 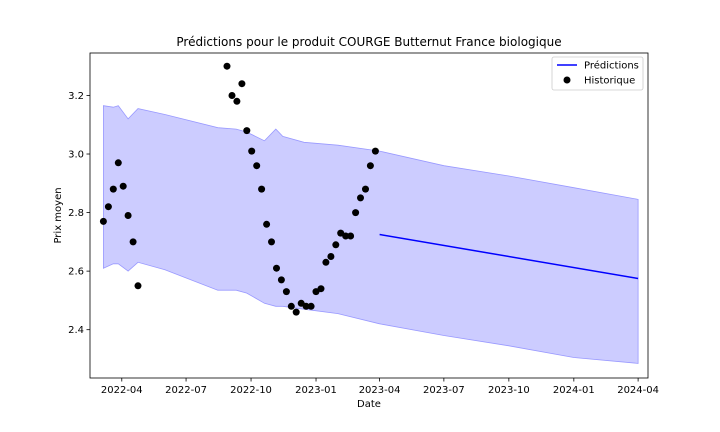 What do you see at coordinates (122, 390) in the screenshot?
I see `x-tick-label: 2022-04` at bounding box center [122, 390].